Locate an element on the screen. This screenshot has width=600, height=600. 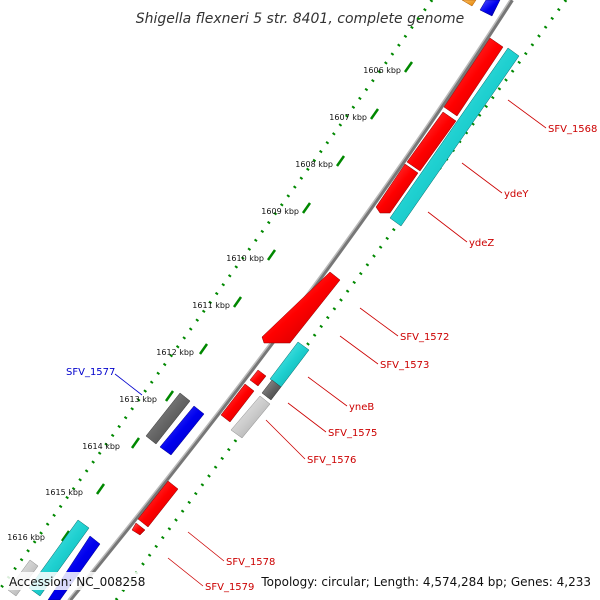
gene-label-sfv-1579: SFV_1579 is located at coordinates (229, 587).